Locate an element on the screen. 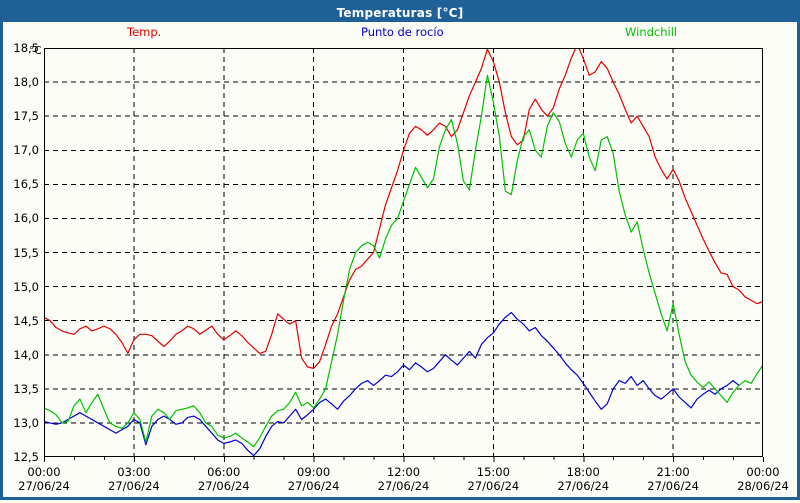  y-axis-tick: 18,5 is located at coordinates (26, 48).